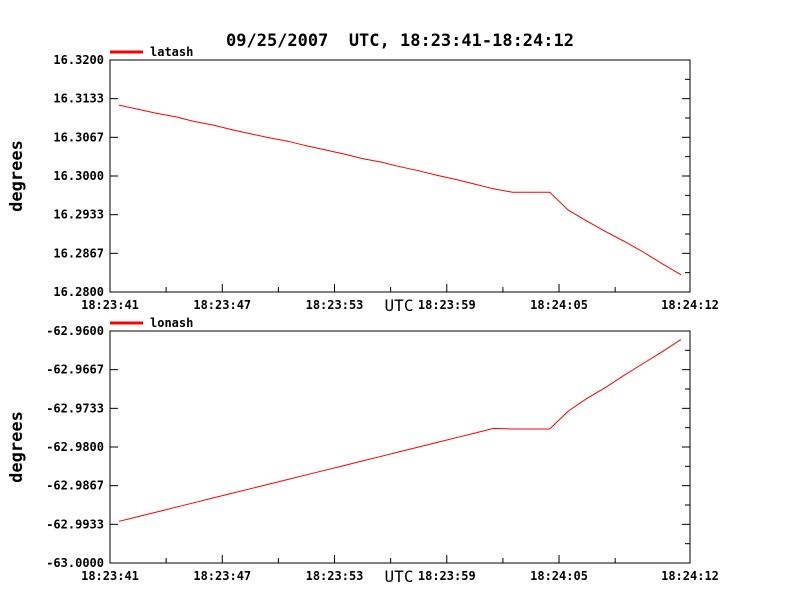  I want to click on y-tick-label: 16.3000, so click(78, 176).